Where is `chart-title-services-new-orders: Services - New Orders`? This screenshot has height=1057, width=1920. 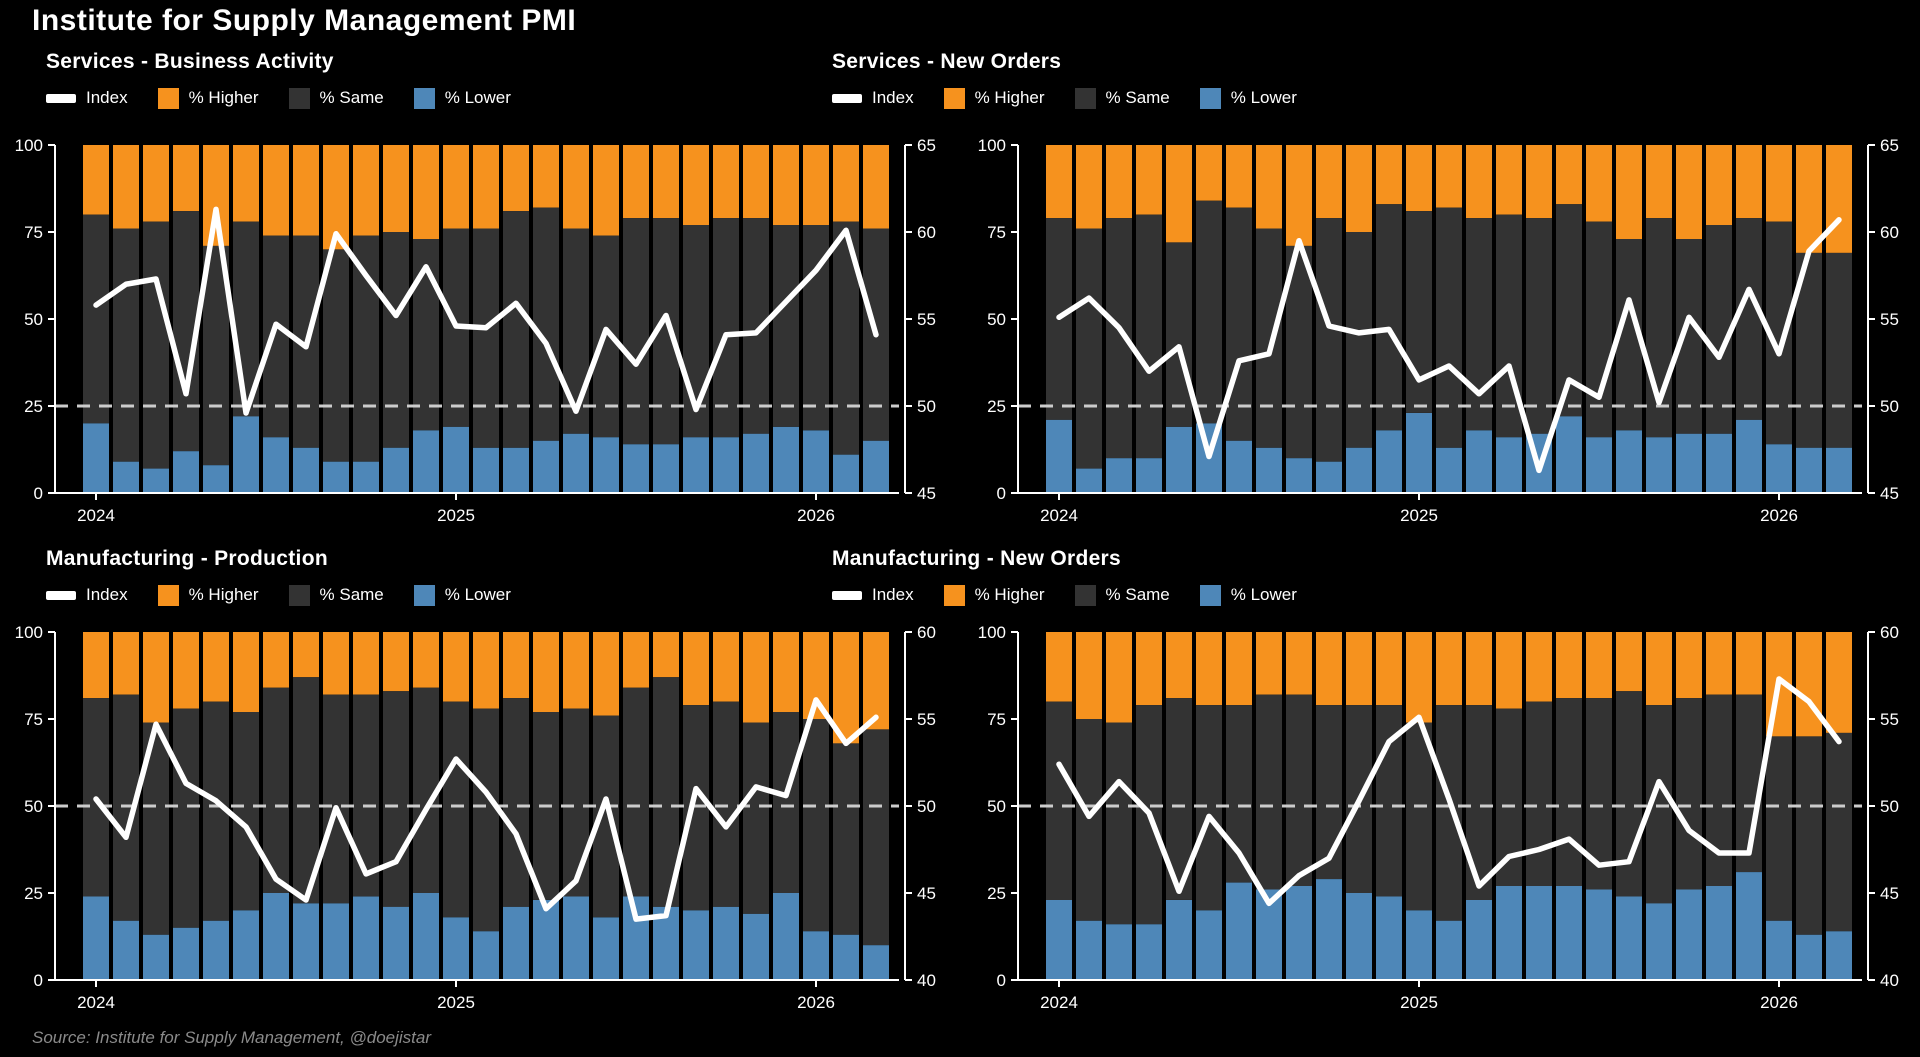
chart-title-services-new-orders: Services - New Orders is located at coordinates (947, 61).